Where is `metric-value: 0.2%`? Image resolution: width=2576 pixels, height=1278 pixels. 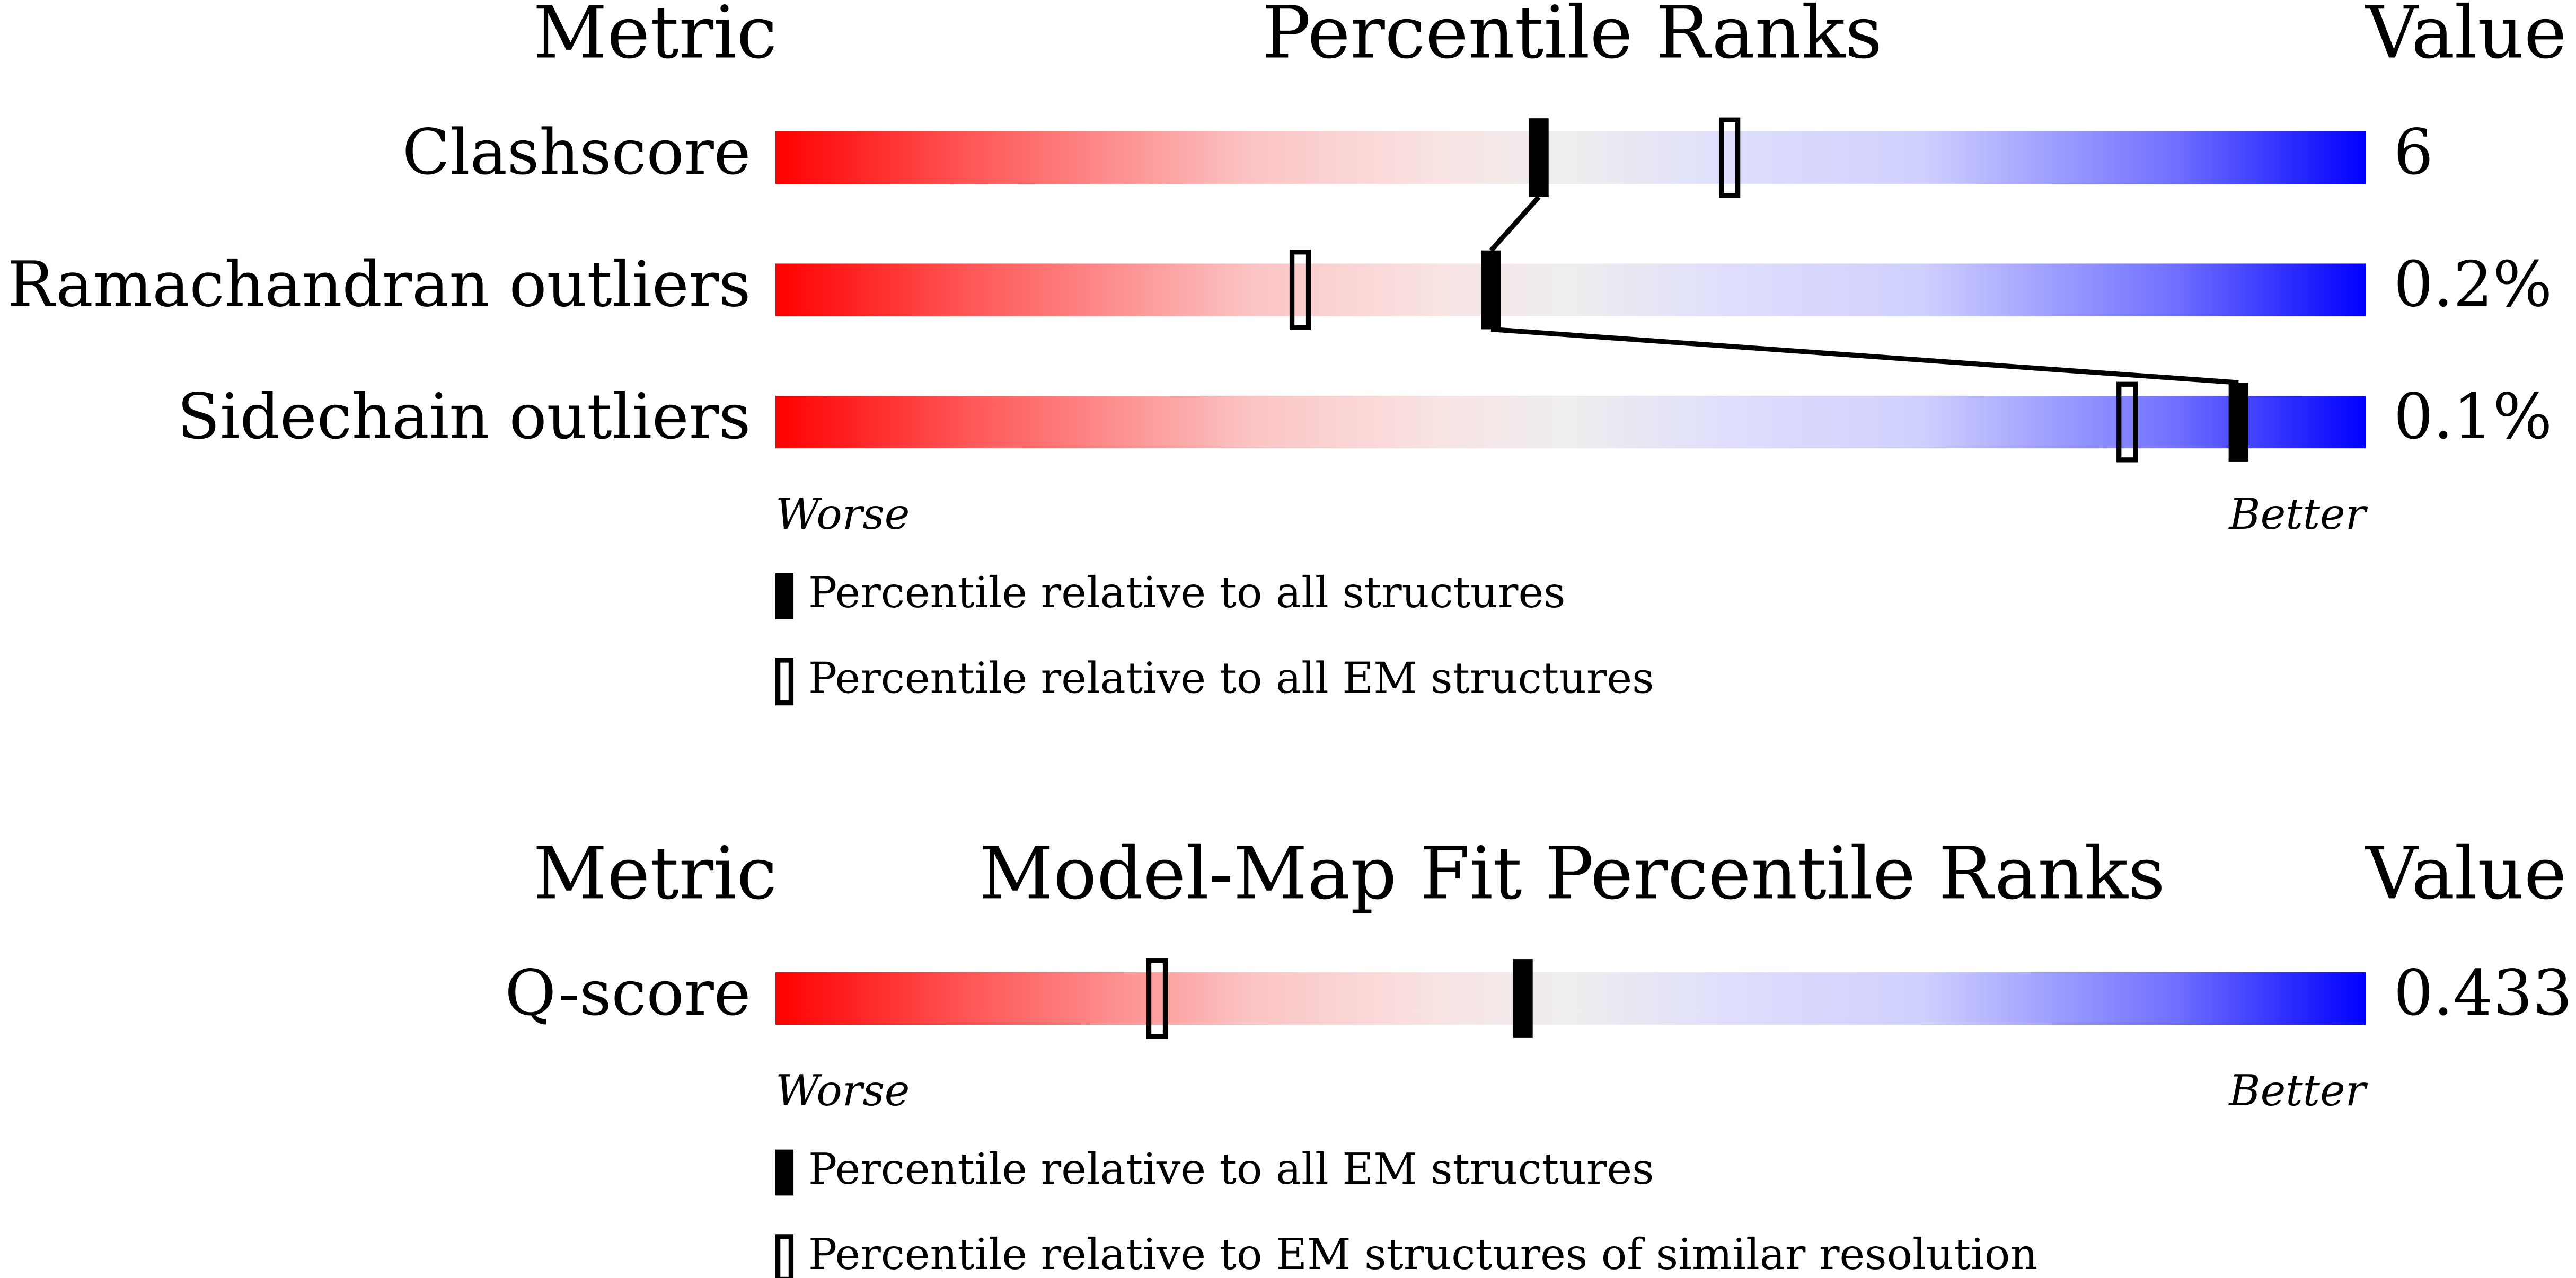 metric-value: 0.2% is located at coordinates (2473, 284).